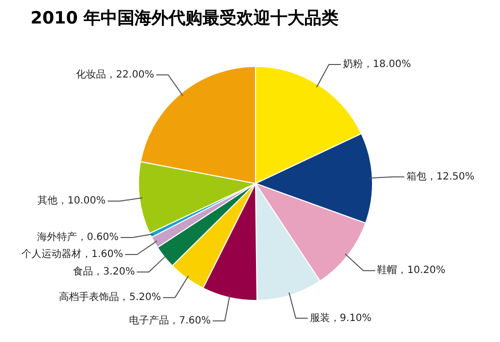 The height and width of the screenshot is (342, 500). Describe the element at coordinates (77, 237) in the screenshot. I see `slice-label: 海外特产，0.60%` at that location.